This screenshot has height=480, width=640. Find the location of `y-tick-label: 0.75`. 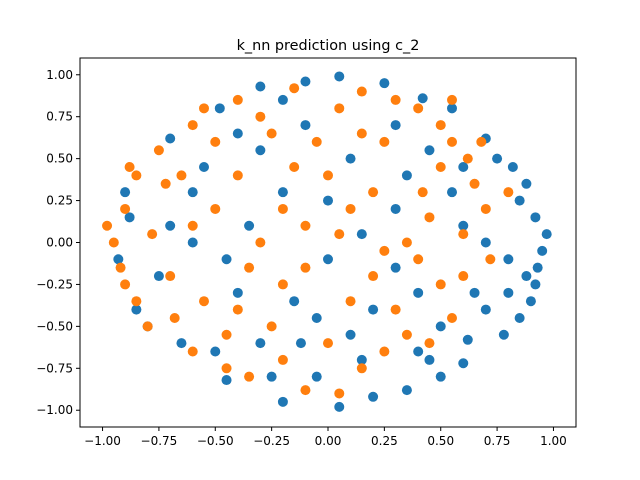

y-tick-label: 0.75 is located at coordinates (59, 117).